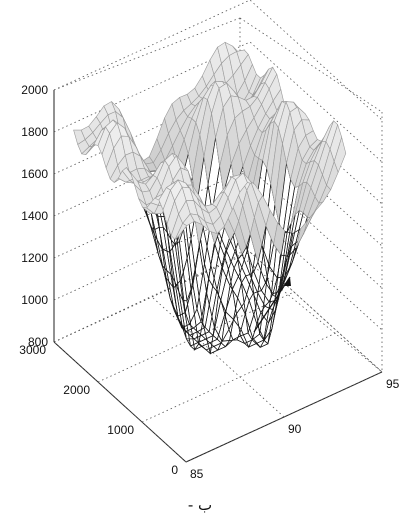  I want to click on x-tick-label: 85, so click(197, 474).